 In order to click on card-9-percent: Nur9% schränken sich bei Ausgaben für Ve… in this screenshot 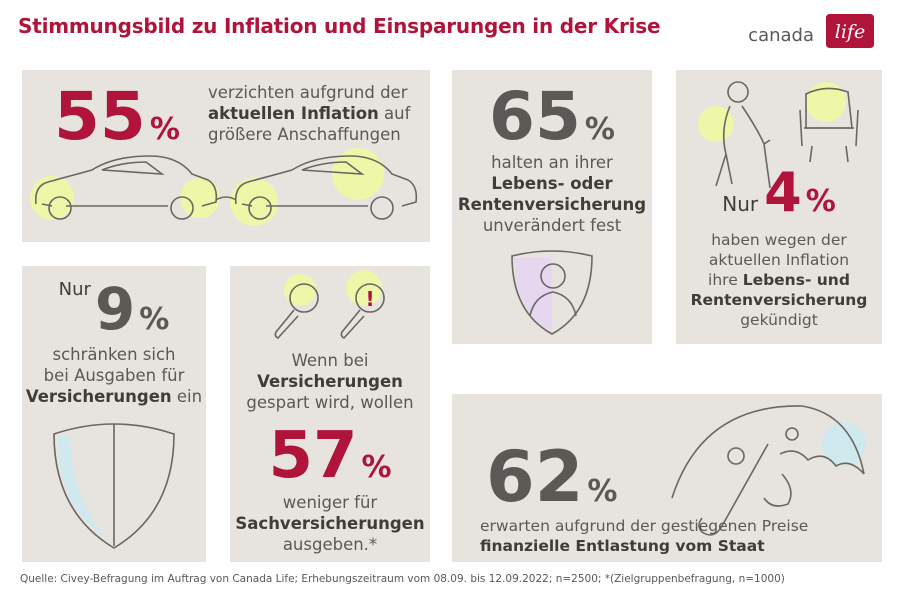, I will do `click(114, 414)`.